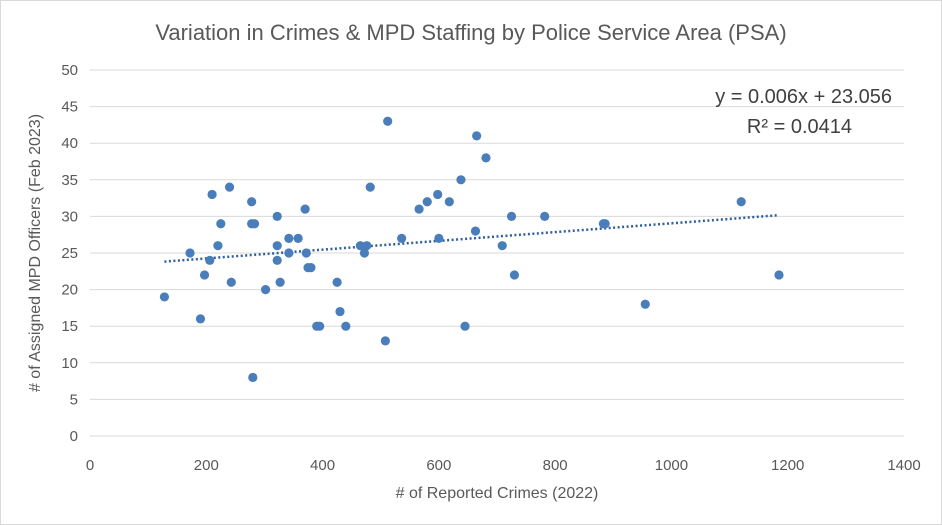 The width and height of the screenshot is (942, 525). What do you see at coordinates (74, 399) in the screenshot?
I see `y-tick-label: 5` at bounding box center [74, 399].